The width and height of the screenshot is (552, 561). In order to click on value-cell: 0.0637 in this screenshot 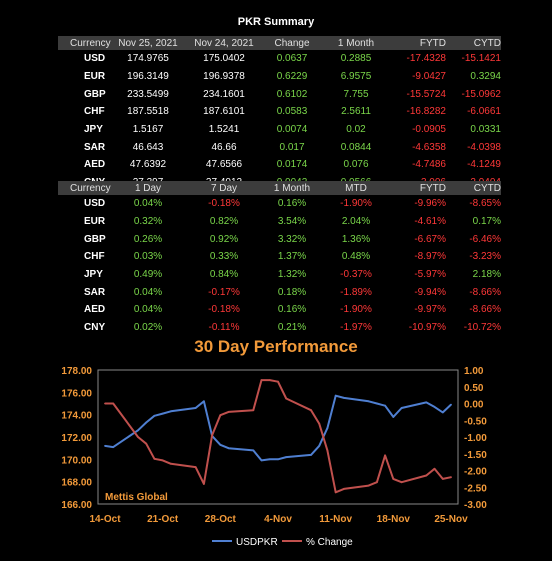, I will do `click(292, 59)`.